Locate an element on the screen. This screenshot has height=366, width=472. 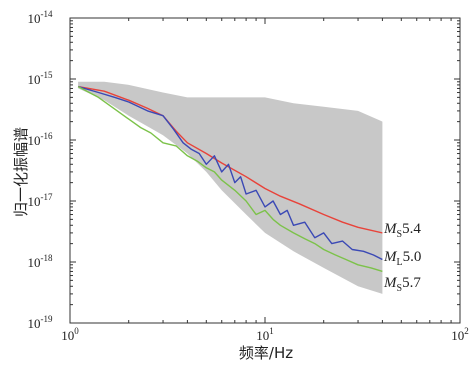
x-tick-label: 10¹ is located at coordinates (265, 334).